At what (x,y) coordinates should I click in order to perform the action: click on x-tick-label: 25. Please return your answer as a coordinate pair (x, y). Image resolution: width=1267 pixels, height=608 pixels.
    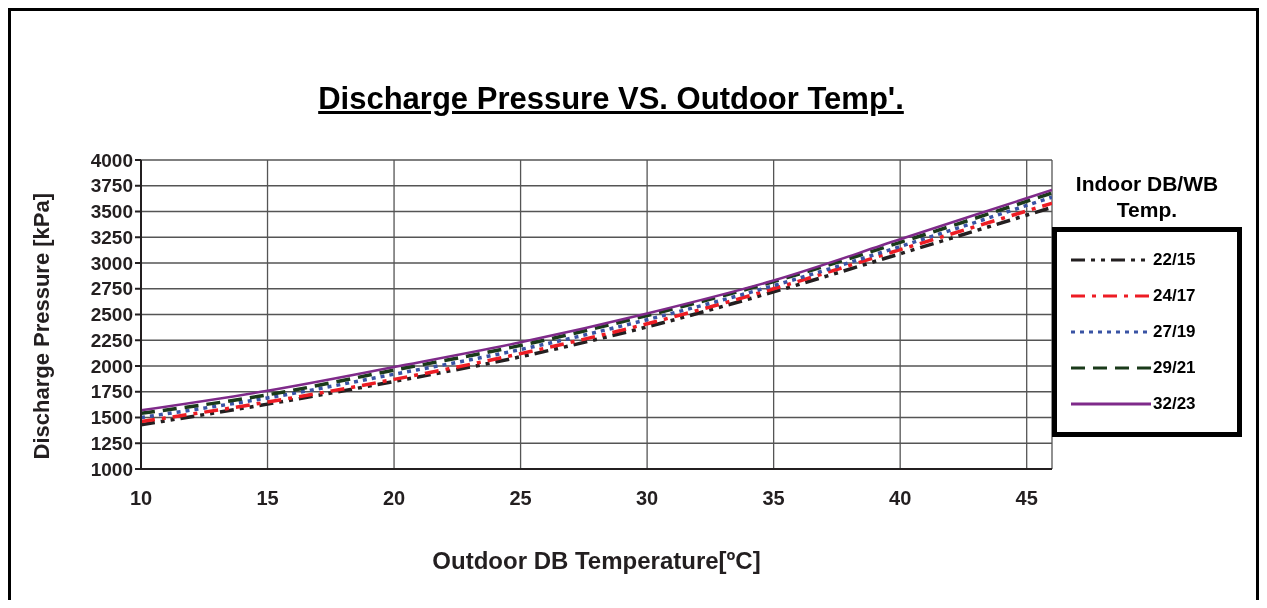
    Looking at the image, I should click on (520, 498).